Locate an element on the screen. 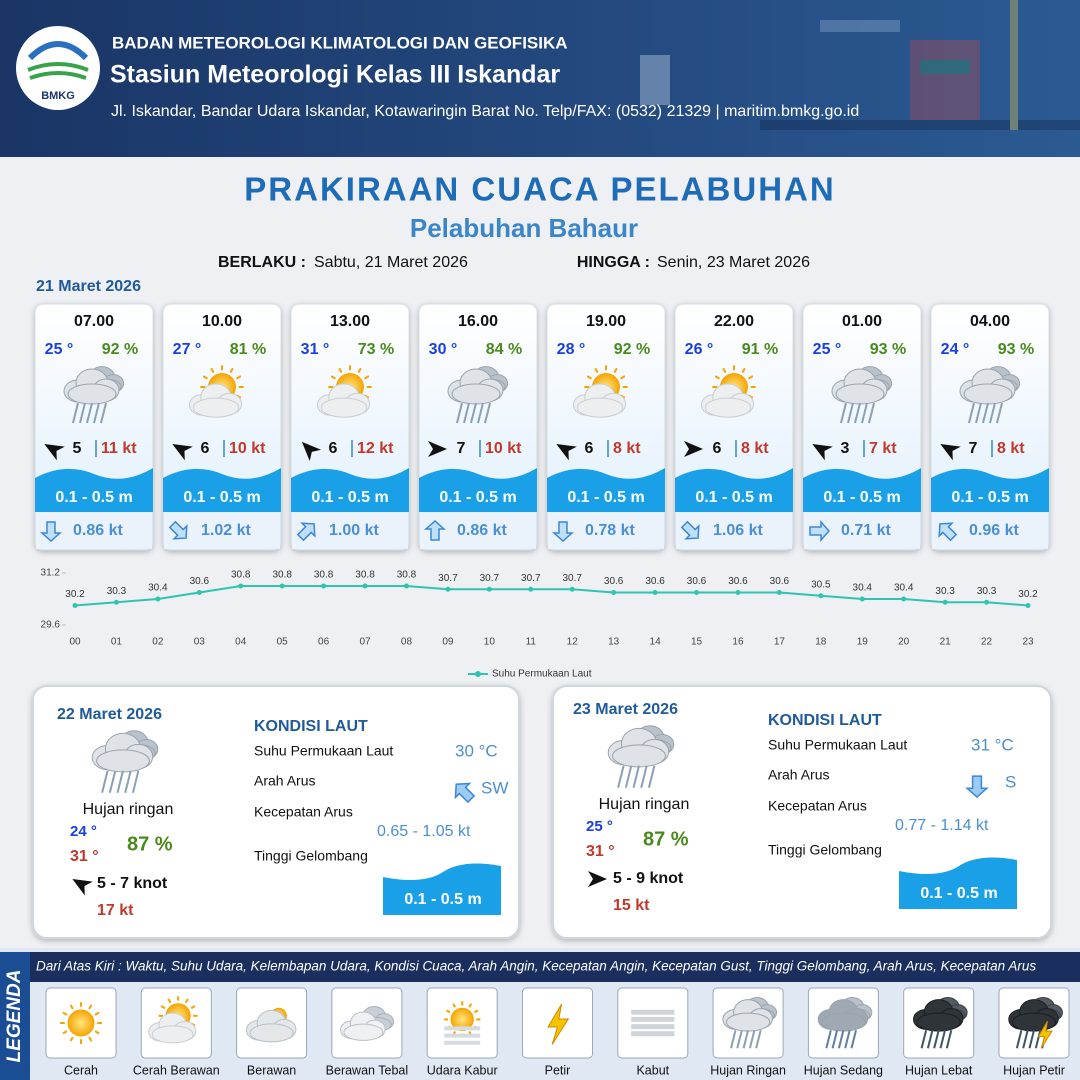 The width and height of the screenshot is (1080, 1080). gust: 10 kt is located at coordinates (247, 448).